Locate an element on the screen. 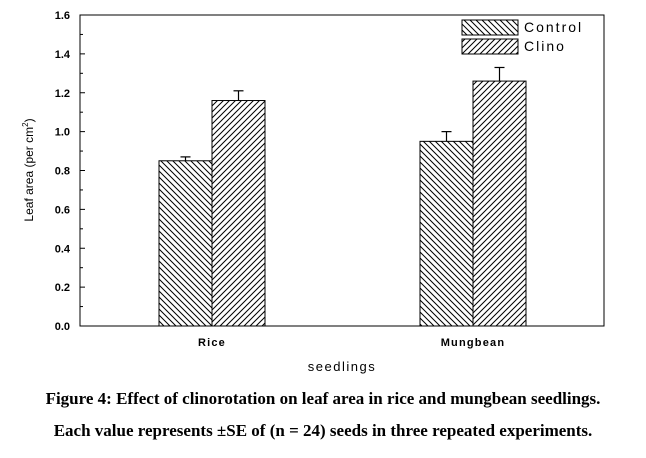 This screenshot has width=646, height=458. y-tick-label: 1.0 is located at coordinates (62, 133).